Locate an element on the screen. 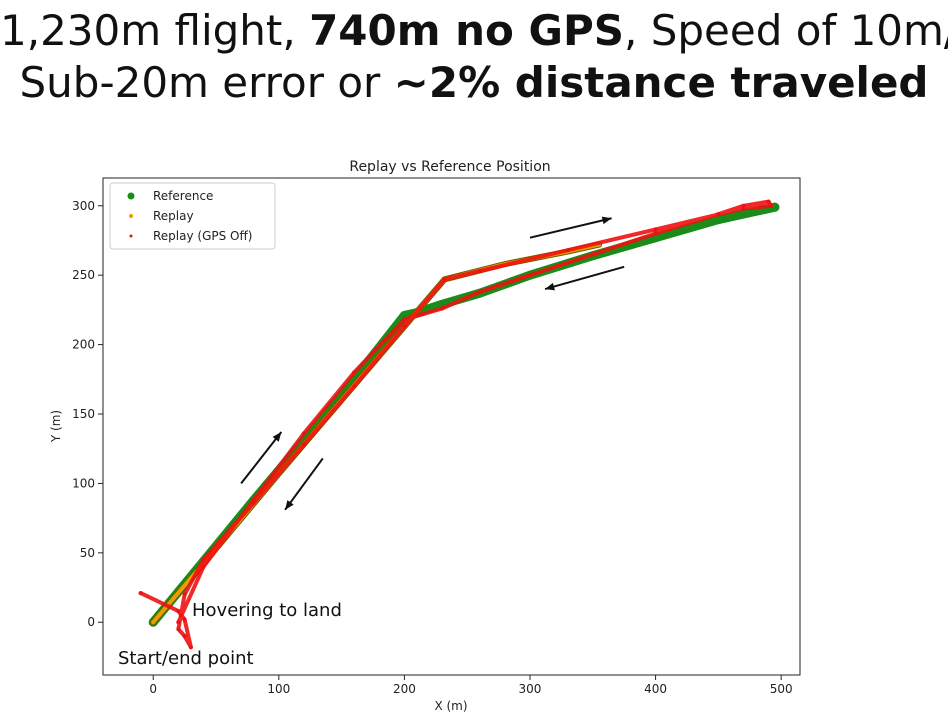  x-tick-label: 100 is located at coordinates (278, 689).